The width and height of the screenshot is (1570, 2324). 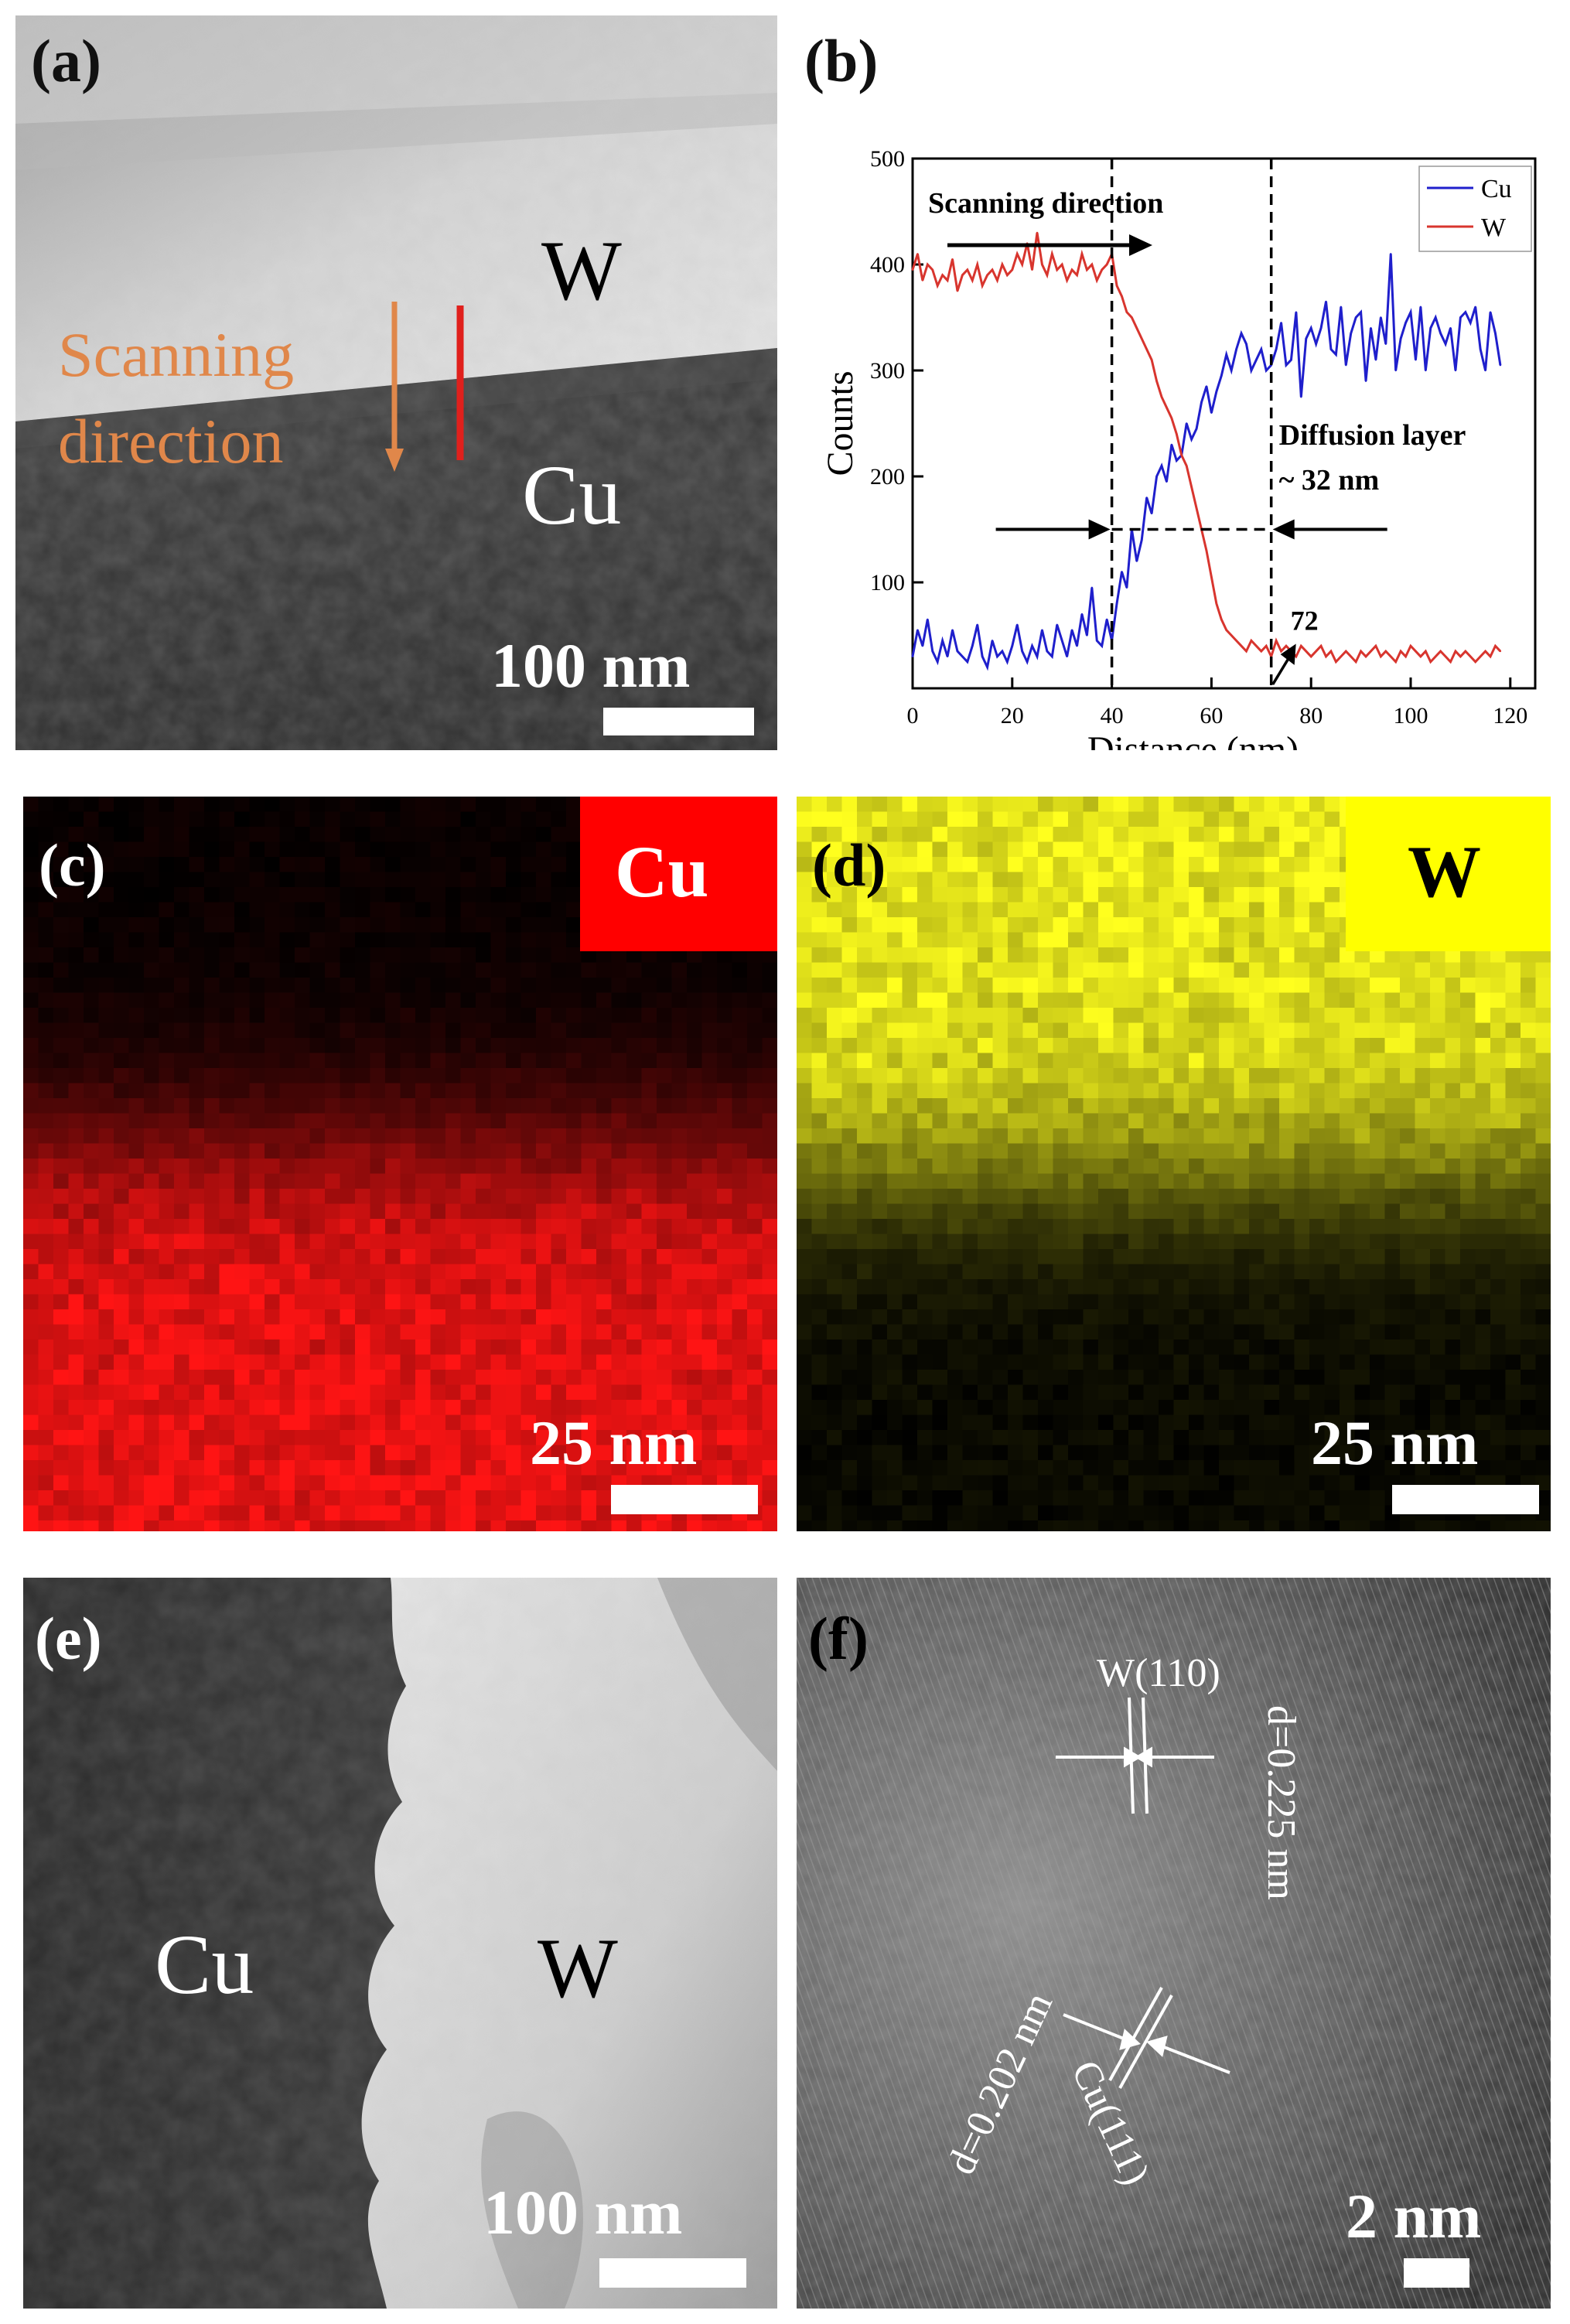 What do you see at coordinates (1411, 716) in the screenshot?
I see `x-tick-label: 100` at bounding box center [1411, 716].